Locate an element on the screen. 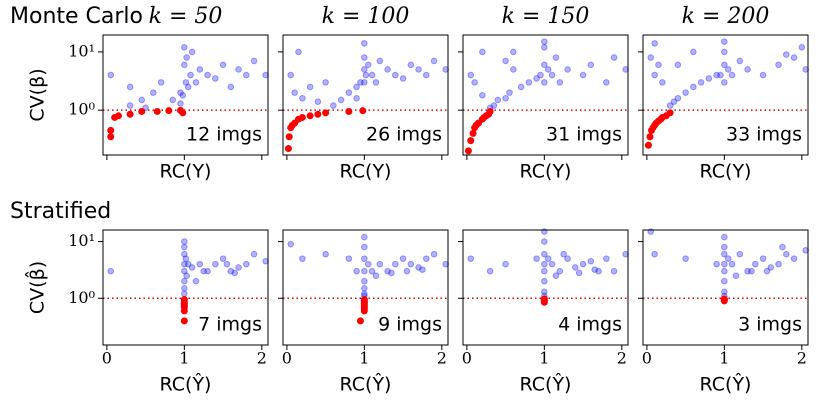  annotation: 12 imgs is located at coordinates (224, 135).